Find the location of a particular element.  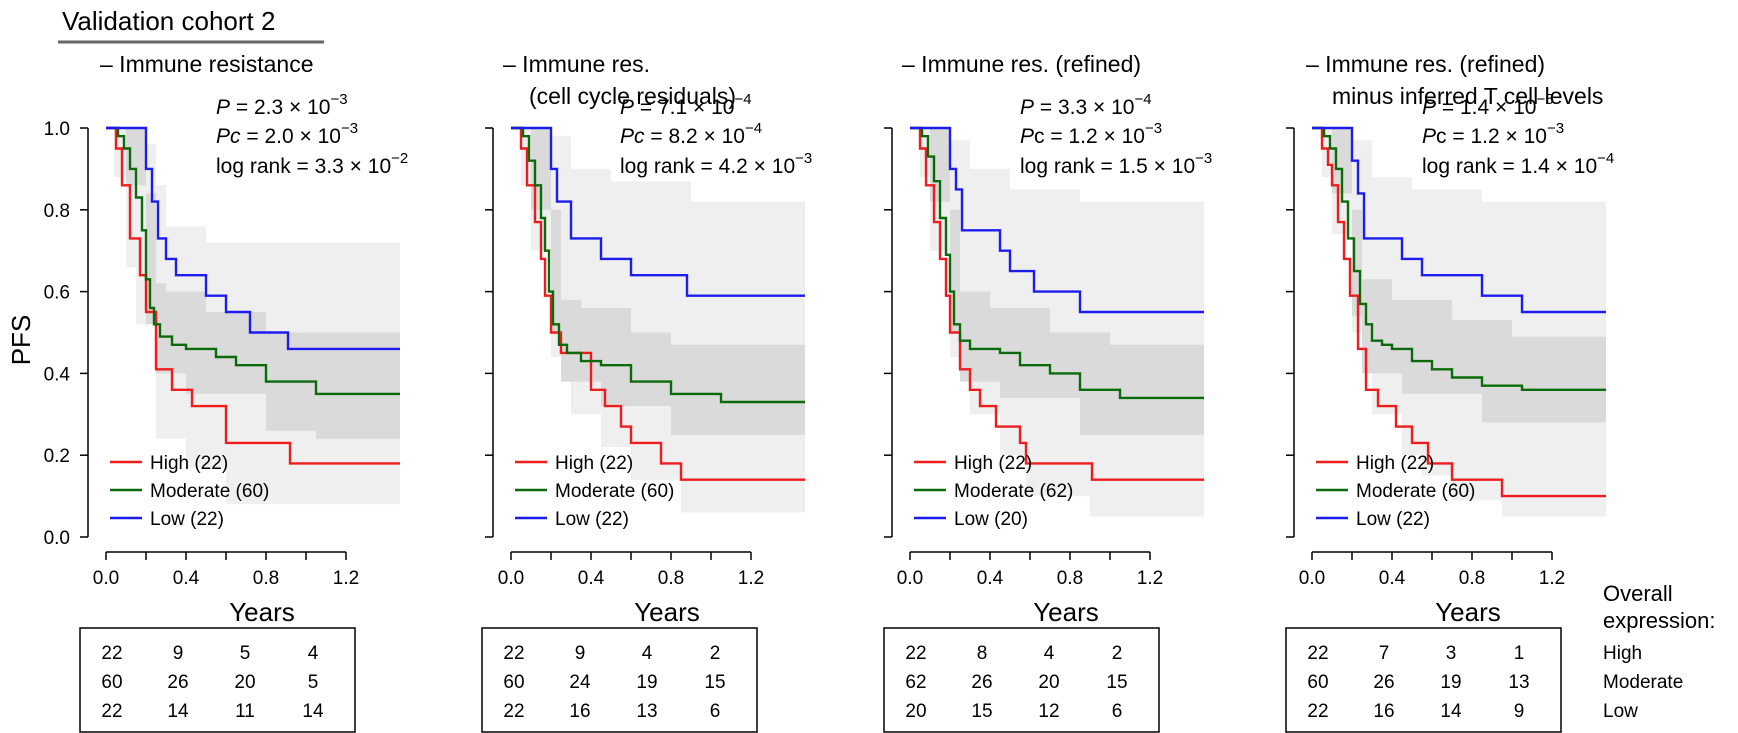

stat-pc-value: Pc = 8.2 × 10−4 is located at coordinates (691, 134).